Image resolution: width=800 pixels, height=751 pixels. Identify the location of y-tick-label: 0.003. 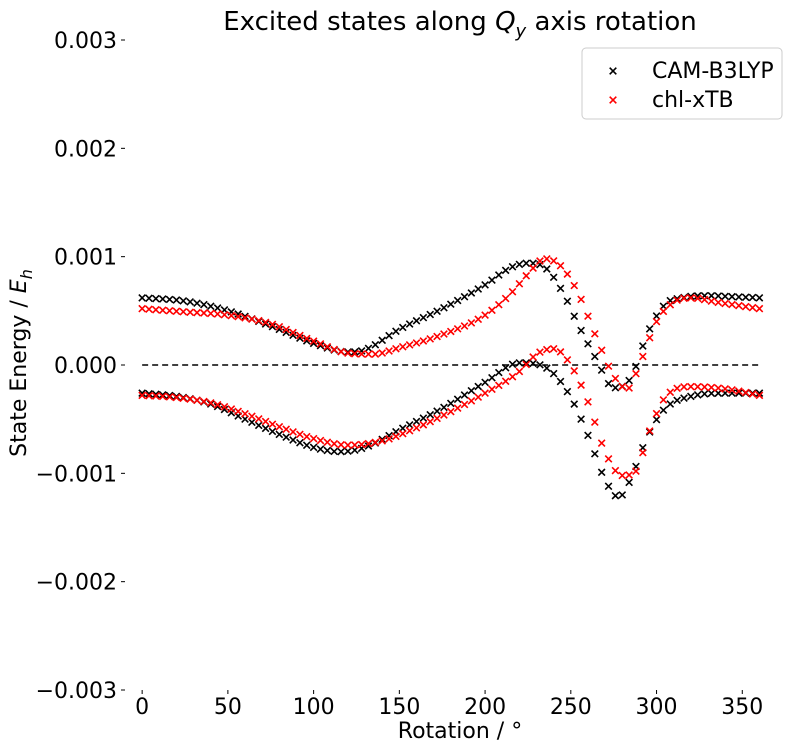
(85, 41).